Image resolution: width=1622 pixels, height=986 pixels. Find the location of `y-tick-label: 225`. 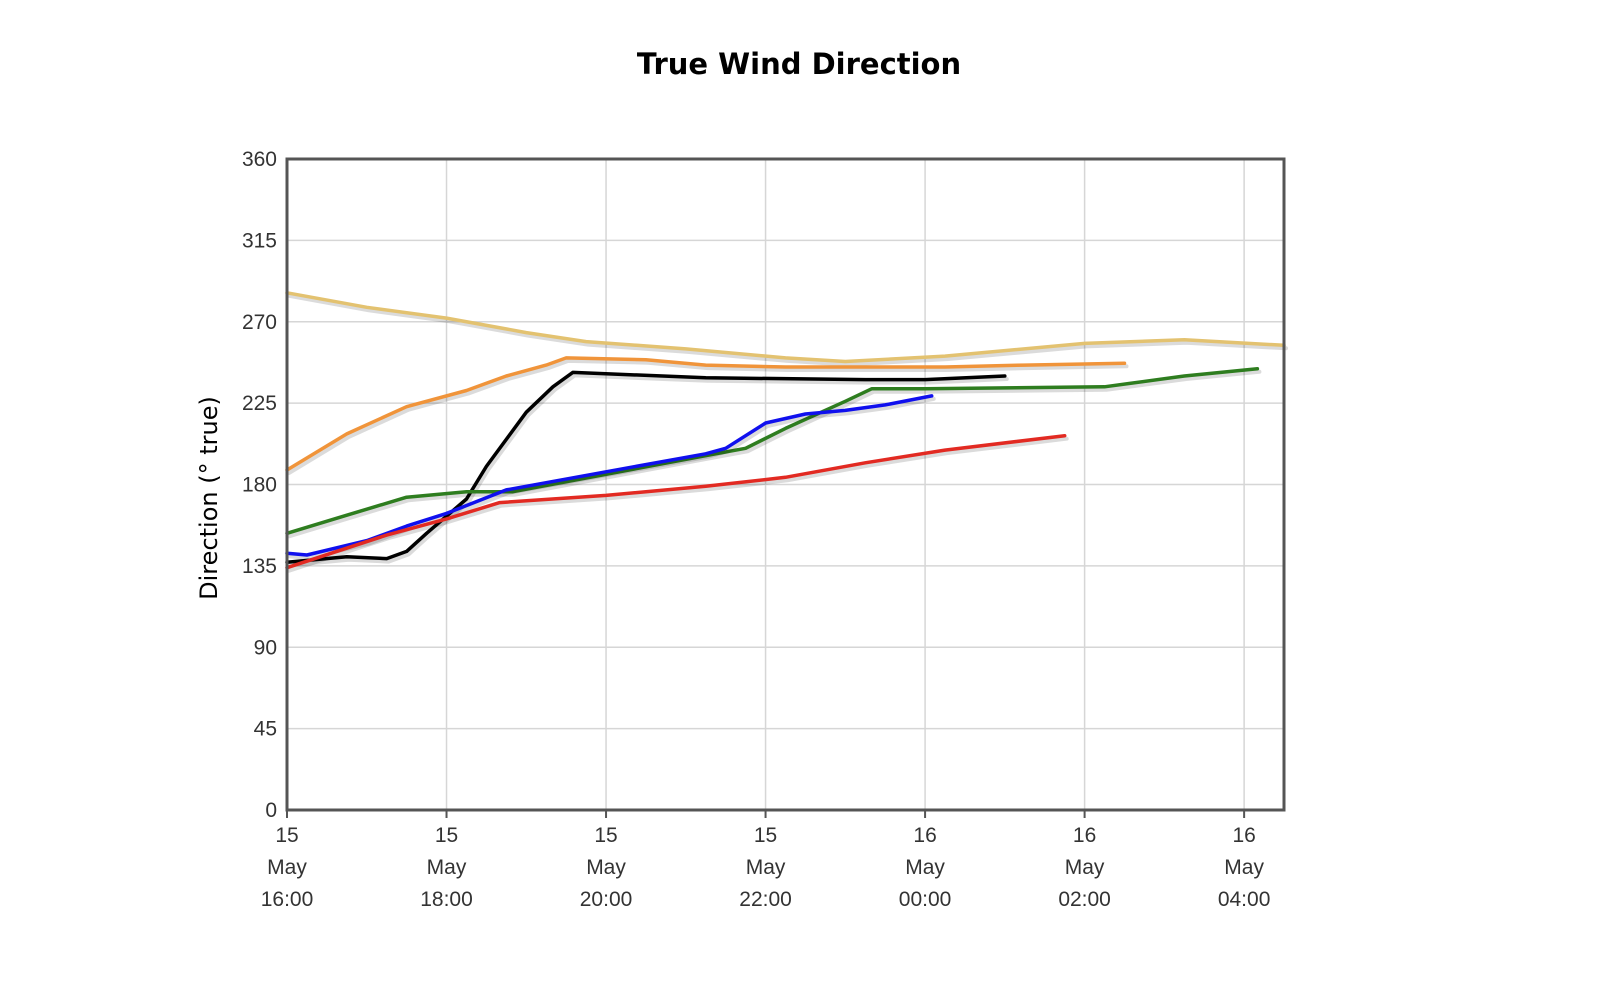

y-tick-label: 225 is located at coordinates (259, 403).